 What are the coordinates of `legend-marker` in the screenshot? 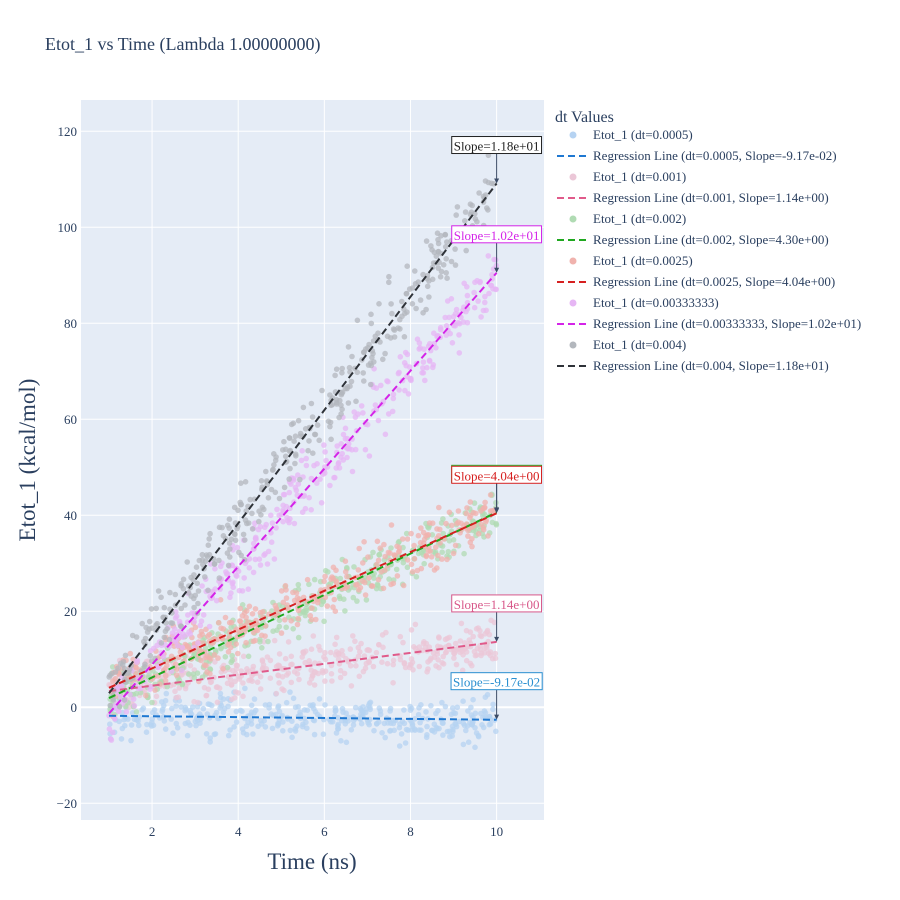 It's located at (573, 303).